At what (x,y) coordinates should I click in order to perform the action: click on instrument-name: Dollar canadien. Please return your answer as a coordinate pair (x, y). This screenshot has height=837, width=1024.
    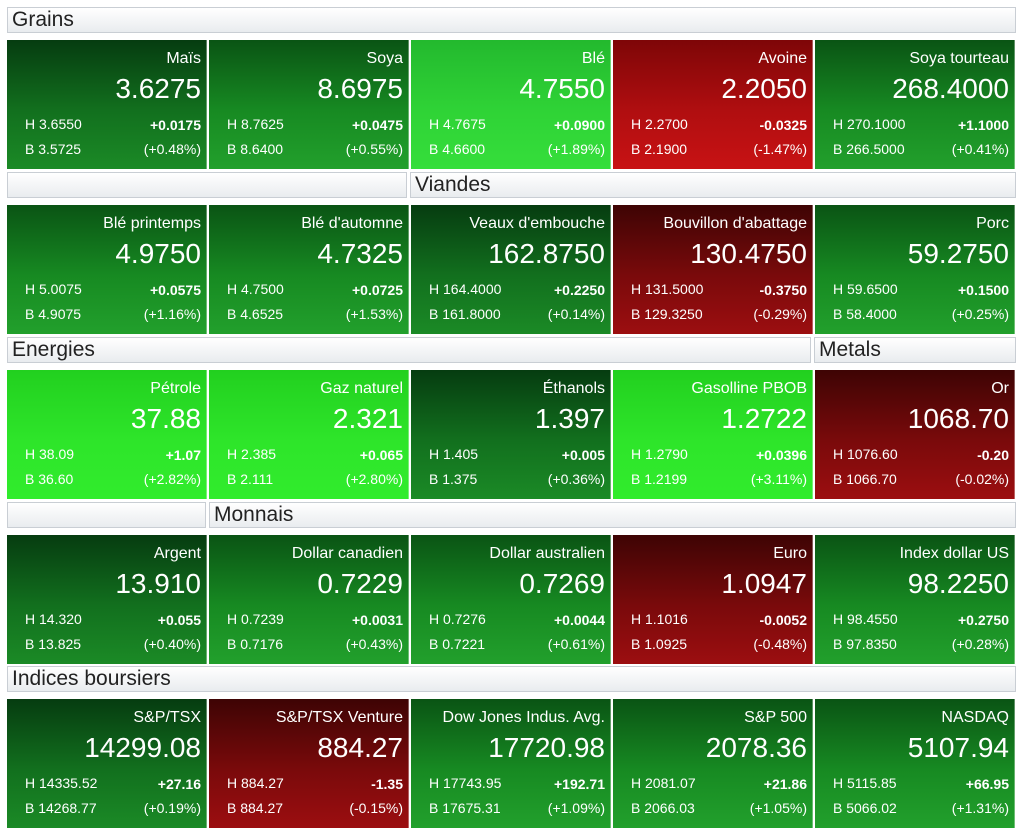
    Looking at the image, I should click on (347, 553).